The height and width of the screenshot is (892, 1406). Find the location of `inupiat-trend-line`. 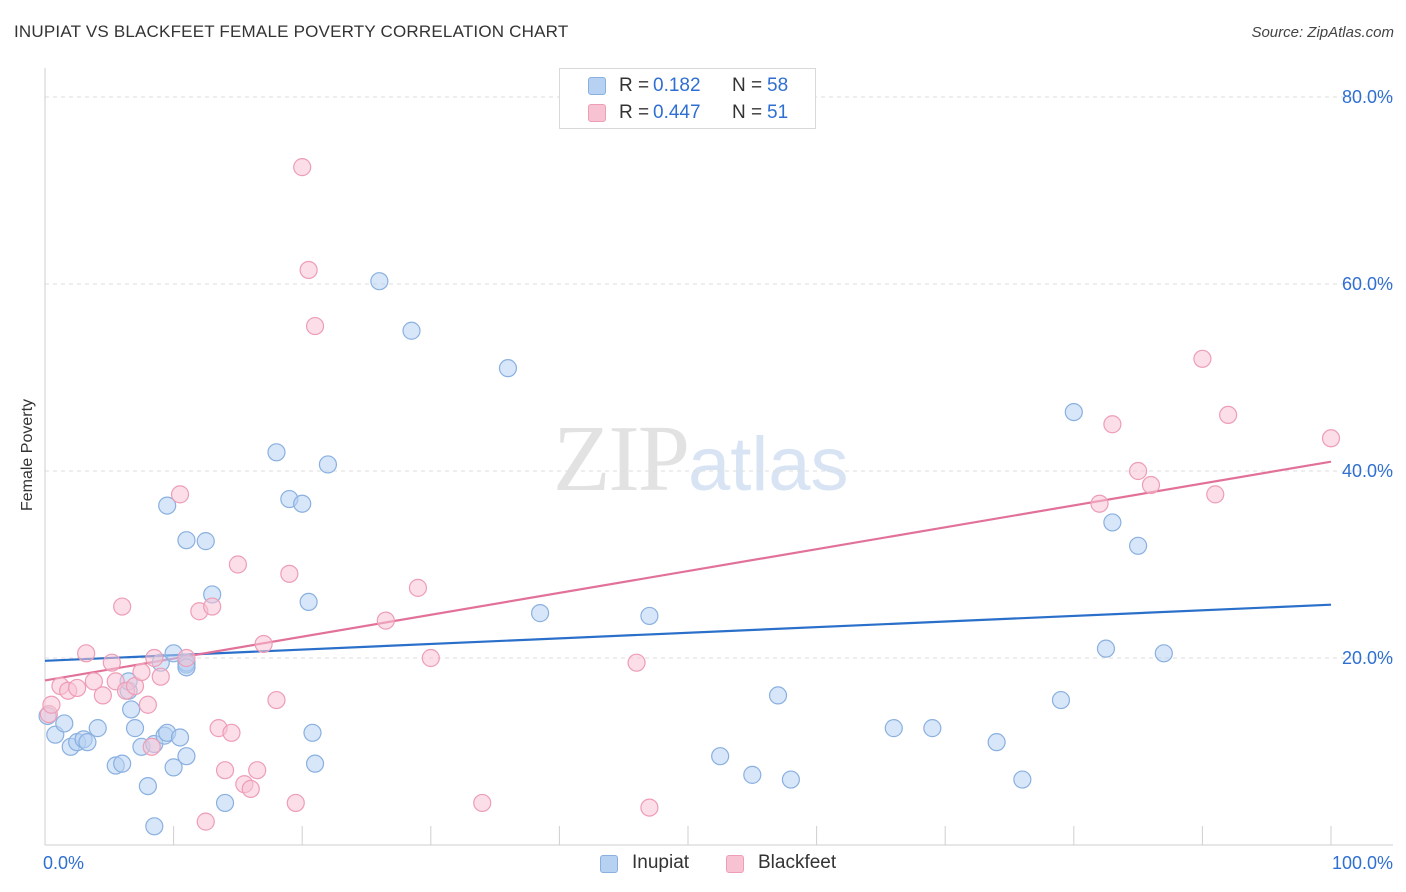

inupiat-trend-line is located at coordinates (688, 632).